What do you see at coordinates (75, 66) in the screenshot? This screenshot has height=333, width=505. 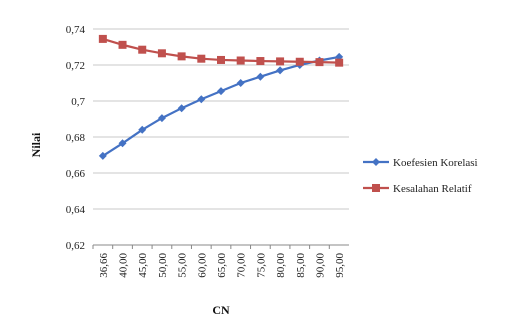 I see `y-tick-label: 0,72` at bounding box center [75, 66].